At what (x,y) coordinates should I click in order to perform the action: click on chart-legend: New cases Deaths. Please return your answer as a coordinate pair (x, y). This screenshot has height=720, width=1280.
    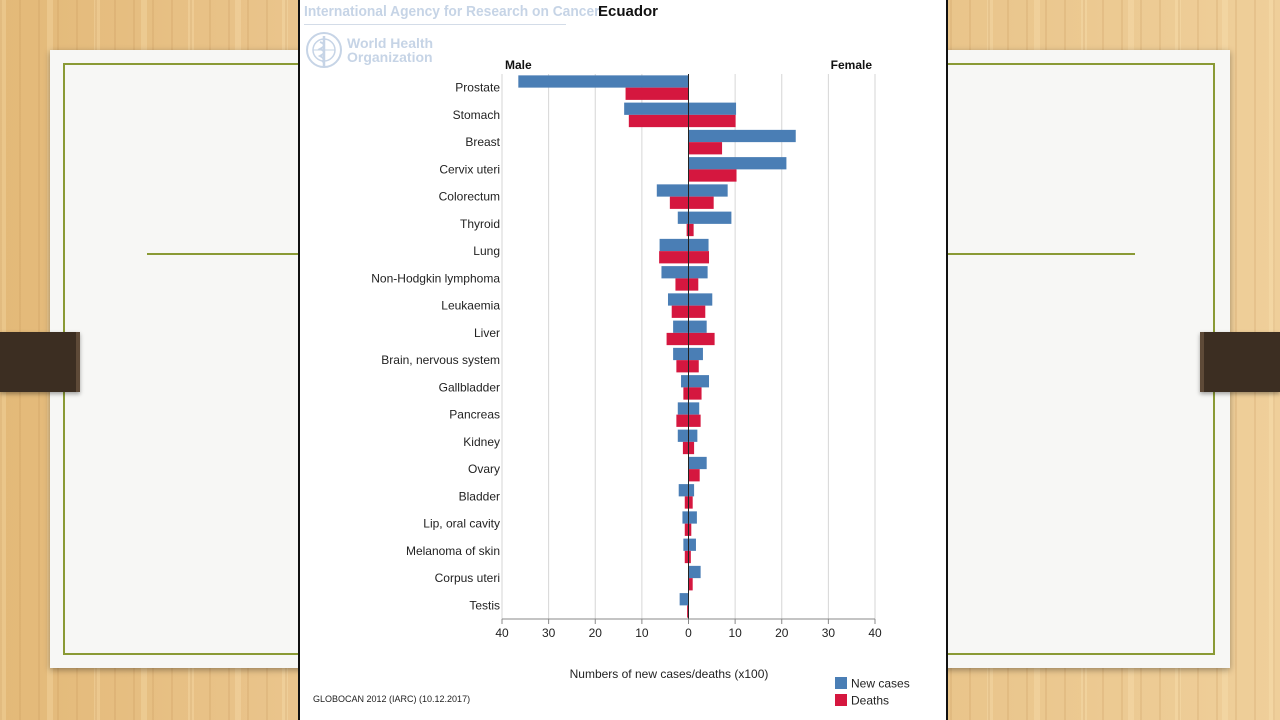
    Looking at the image, I should click on (872, 692).